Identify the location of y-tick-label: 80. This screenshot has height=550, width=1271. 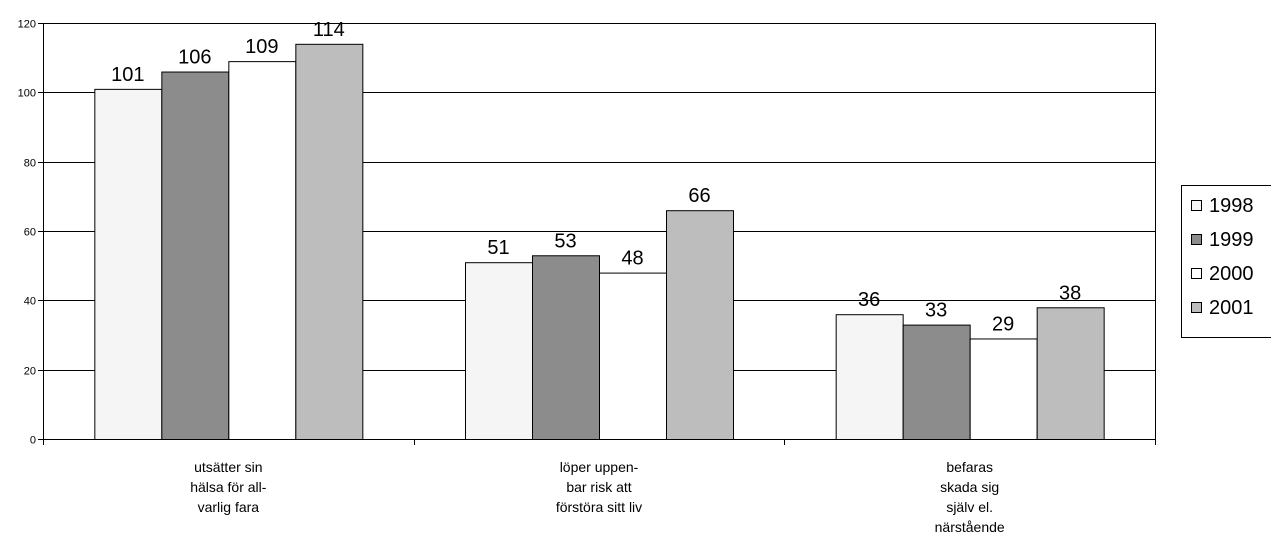
(30, 164).